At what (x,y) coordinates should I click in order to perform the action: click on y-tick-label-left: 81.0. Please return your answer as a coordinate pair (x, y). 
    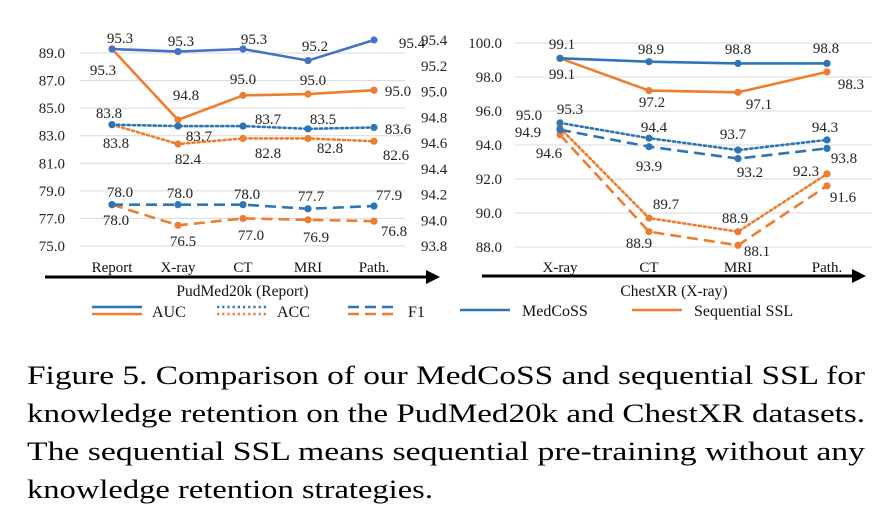
    Looking at the image, I should click on (52, 164).